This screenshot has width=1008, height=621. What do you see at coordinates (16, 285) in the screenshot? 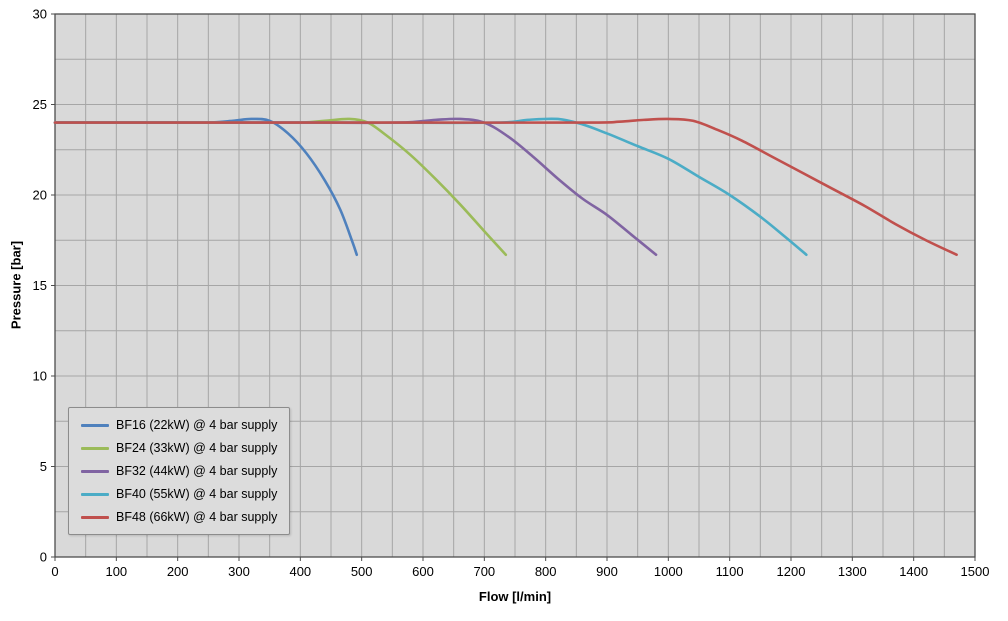
I see `y-axis-title: Pressure [bar]` at bounding box center [16, 285].